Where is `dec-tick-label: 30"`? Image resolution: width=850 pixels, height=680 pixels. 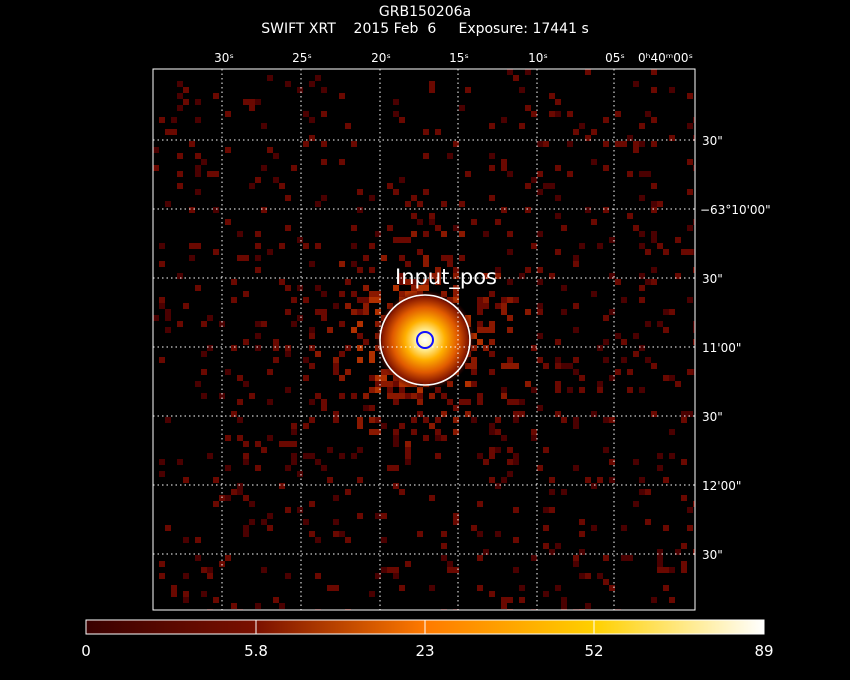
dec-tick-label: 30" is located at coordinates (712, 141).